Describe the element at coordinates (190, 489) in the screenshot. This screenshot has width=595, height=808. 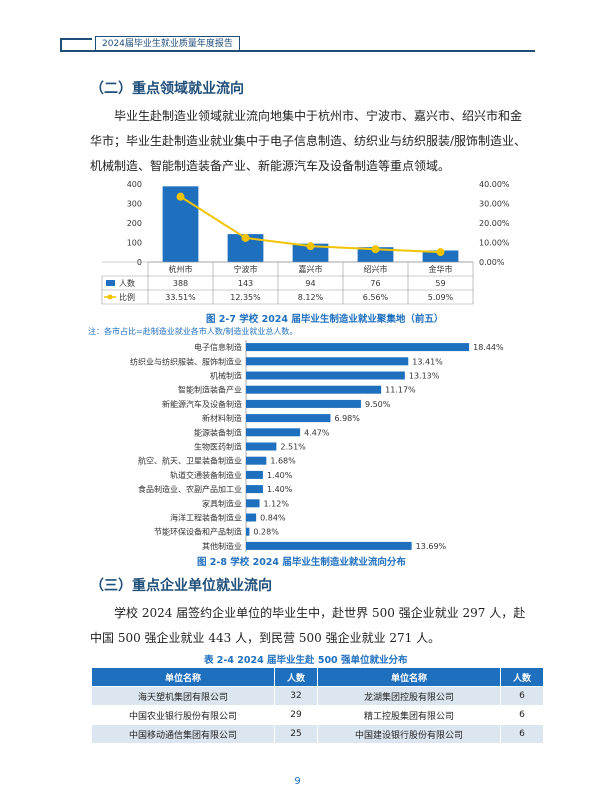
I see `category-label: 食品制造业、农副产品加工业` at that location.